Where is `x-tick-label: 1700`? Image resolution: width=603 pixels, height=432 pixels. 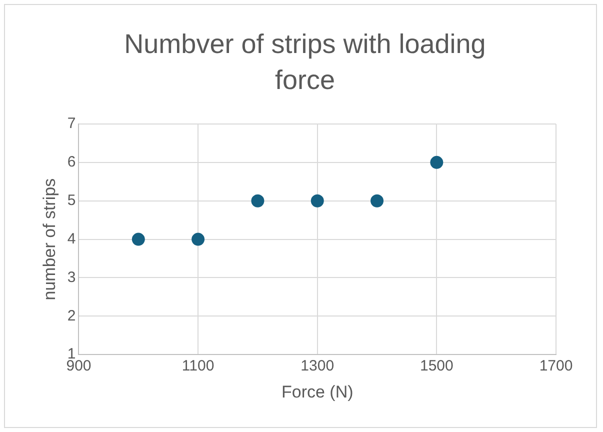 x-tick-label: 1700 is located at coordinates (556, 366).